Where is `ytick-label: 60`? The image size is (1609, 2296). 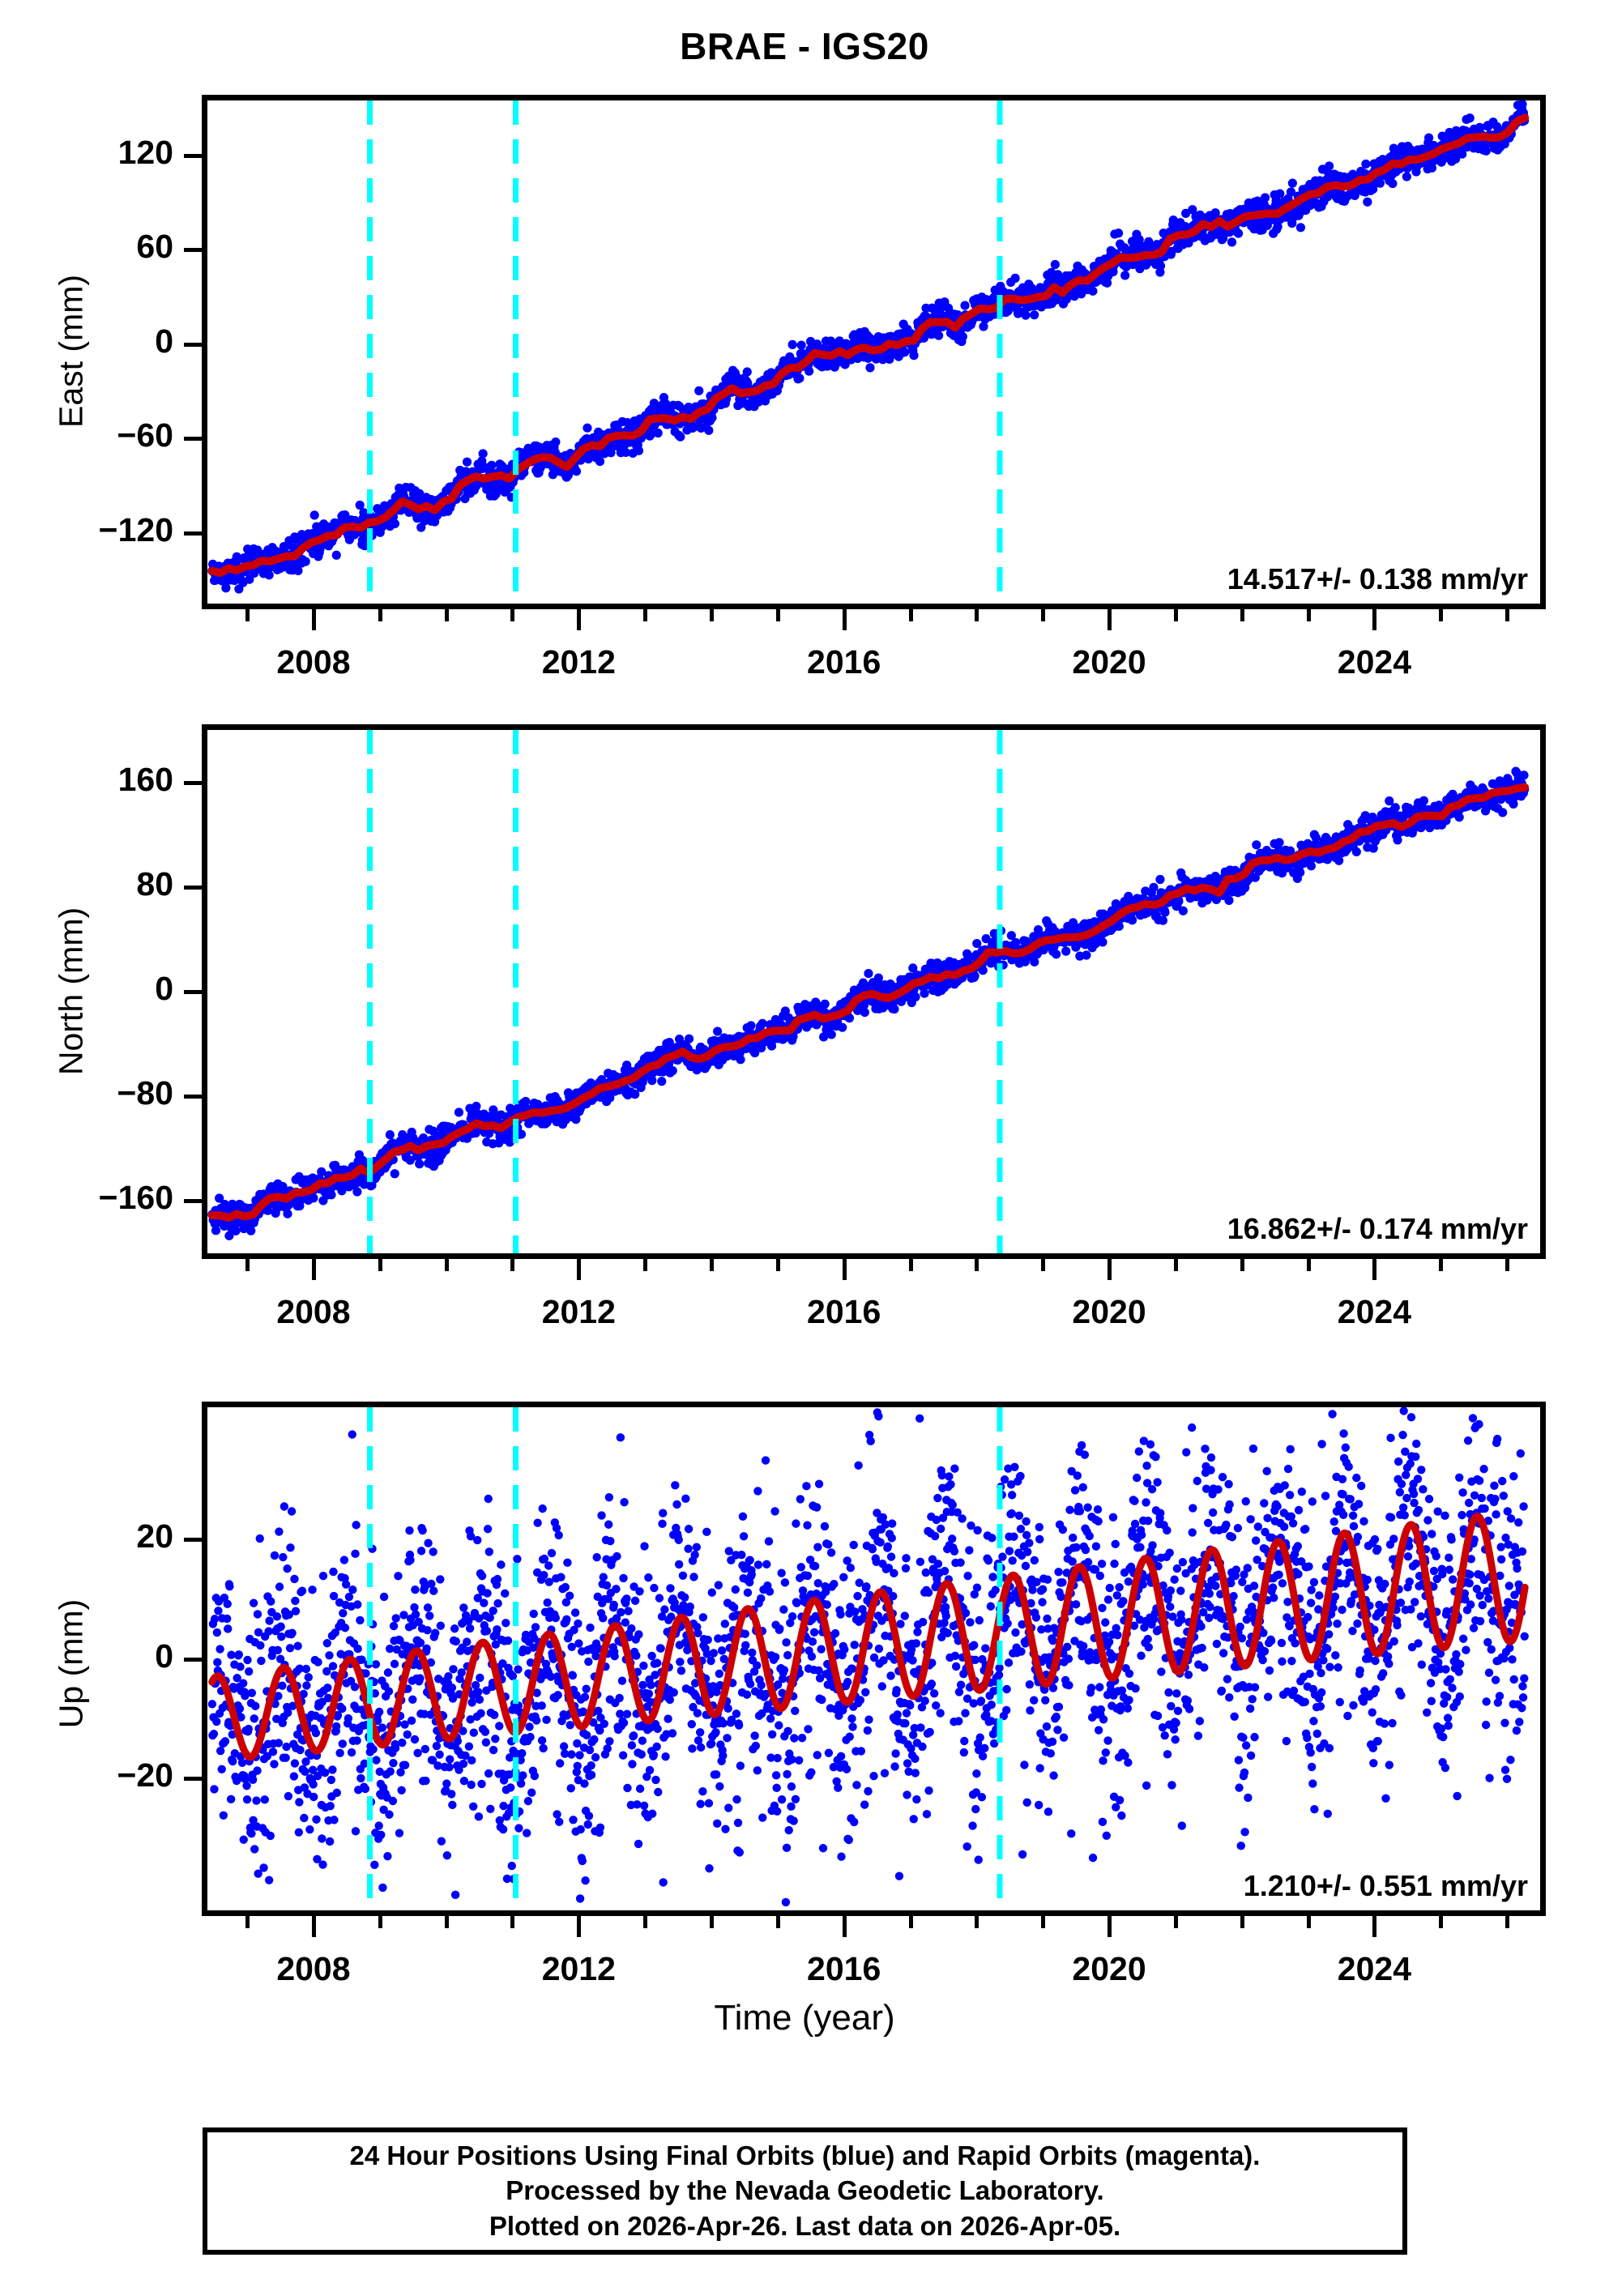 ytick-label: 60 is located at coordinates (154, 247).